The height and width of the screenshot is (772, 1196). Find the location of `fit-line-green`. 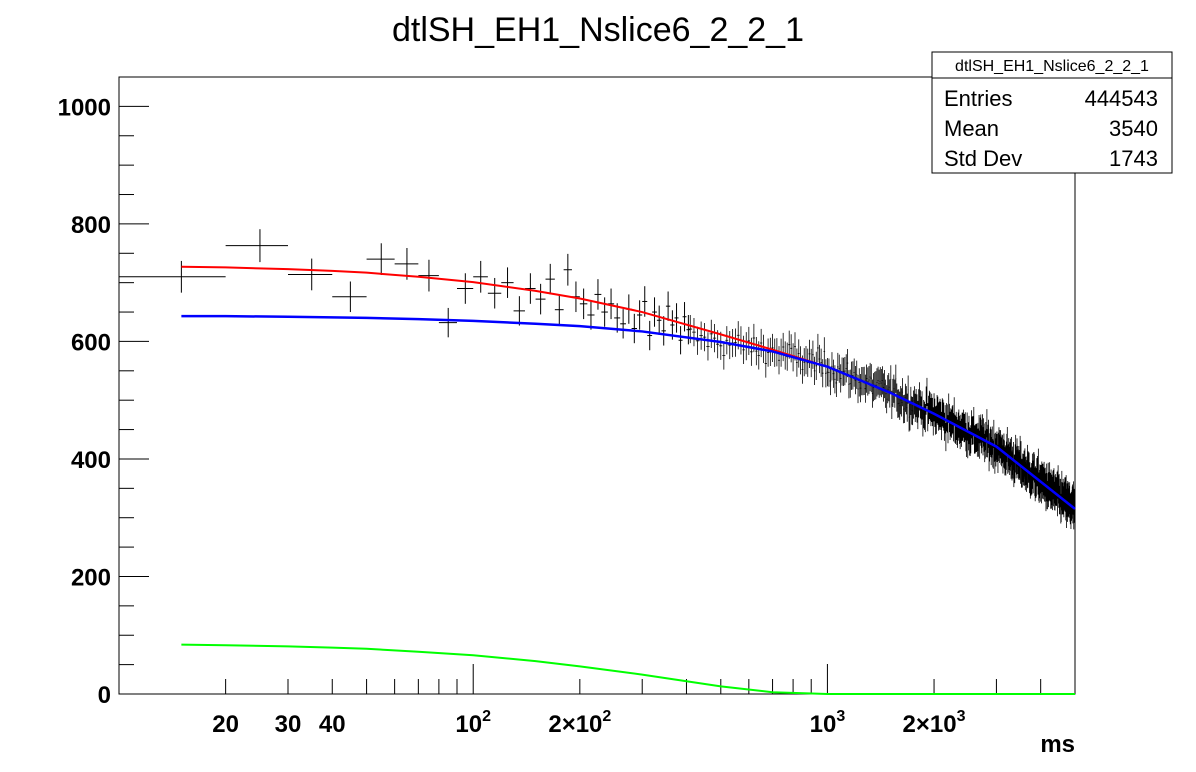

fit-line-green is located at coordinates (628, 669).